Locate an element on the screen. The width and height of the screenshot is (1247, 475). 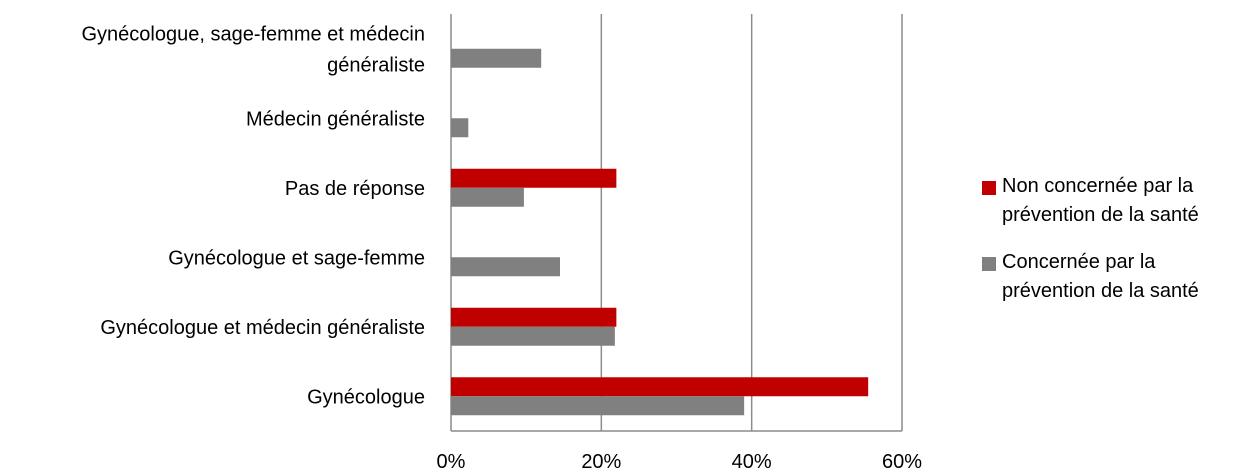
legend-item-concernee: Concernée par la prévention de la santé is located at coordinates (1113, 277).